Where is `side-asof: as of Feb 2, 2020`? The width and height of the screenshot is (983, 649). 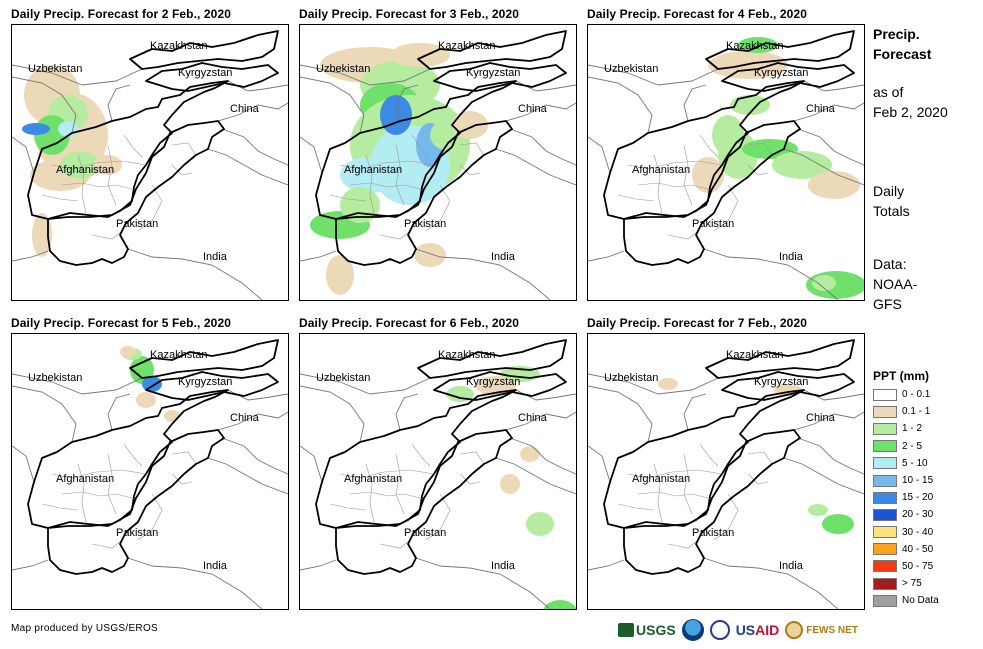 side-asof: as of Feb 2, 2020 is located at coordinates (910, 102).